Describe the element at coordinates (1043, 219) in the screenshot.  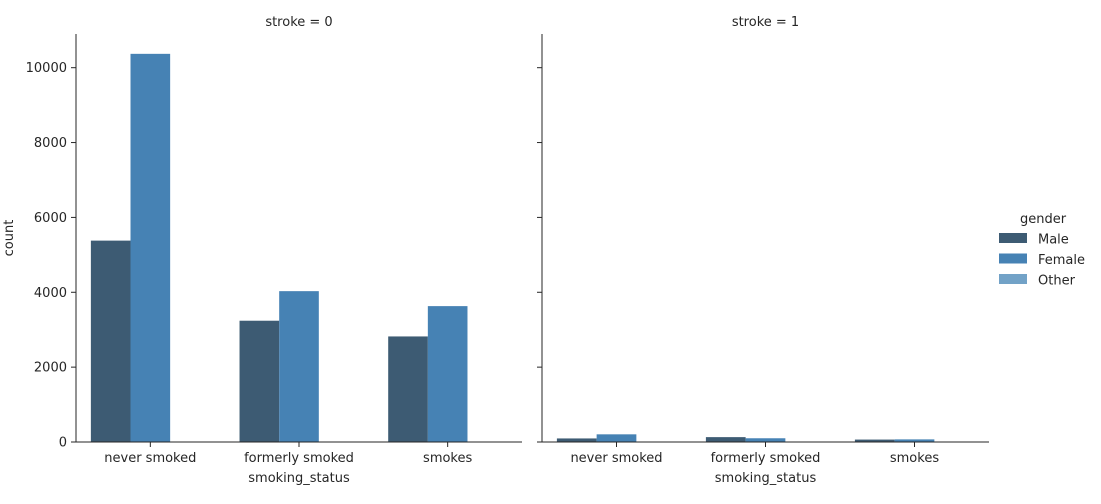
I see `legend-title: gender` at that location.